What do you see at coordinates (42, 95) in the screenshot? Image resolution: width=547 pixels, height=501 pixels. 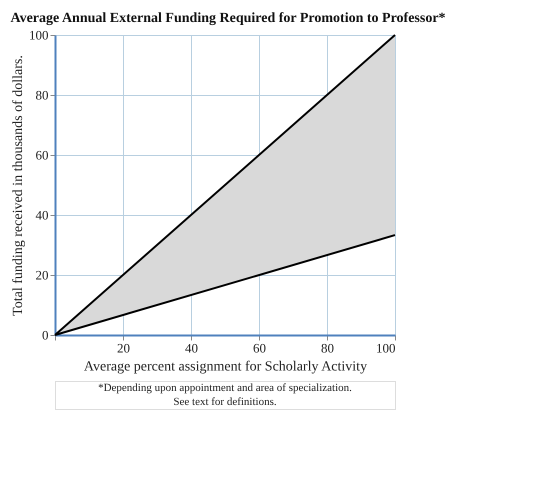 I see `y-tick-label: 80` at bounding box center [42, 95].